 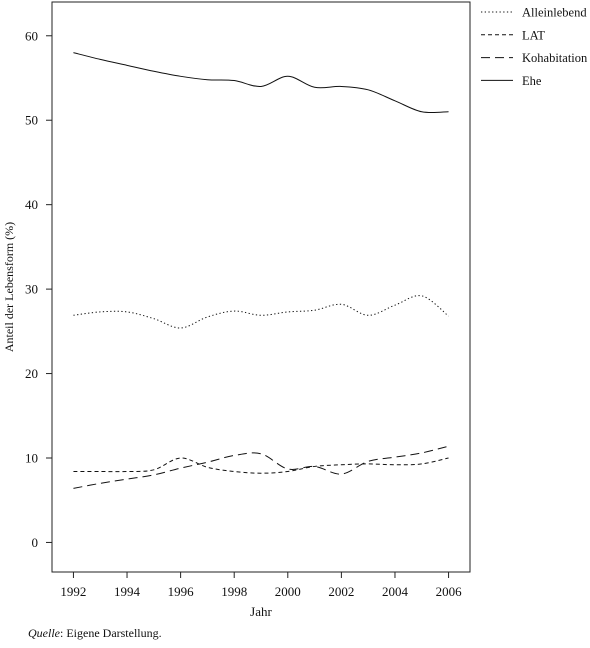 What do you see at coordinates (261, 611) in the screenshot?
I see `x-axis-title: Jahr` at bounding box center [261, 611].